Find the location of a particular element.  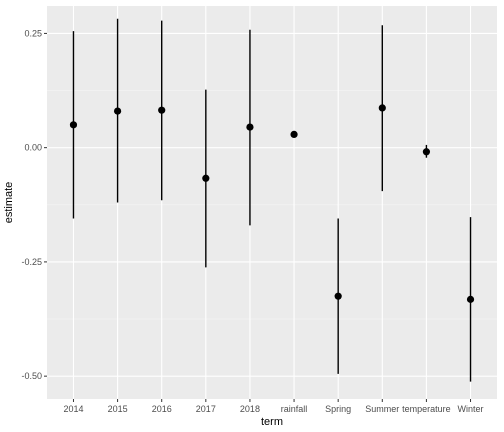

x-axis-title: term is located at coordinates (272, 422).